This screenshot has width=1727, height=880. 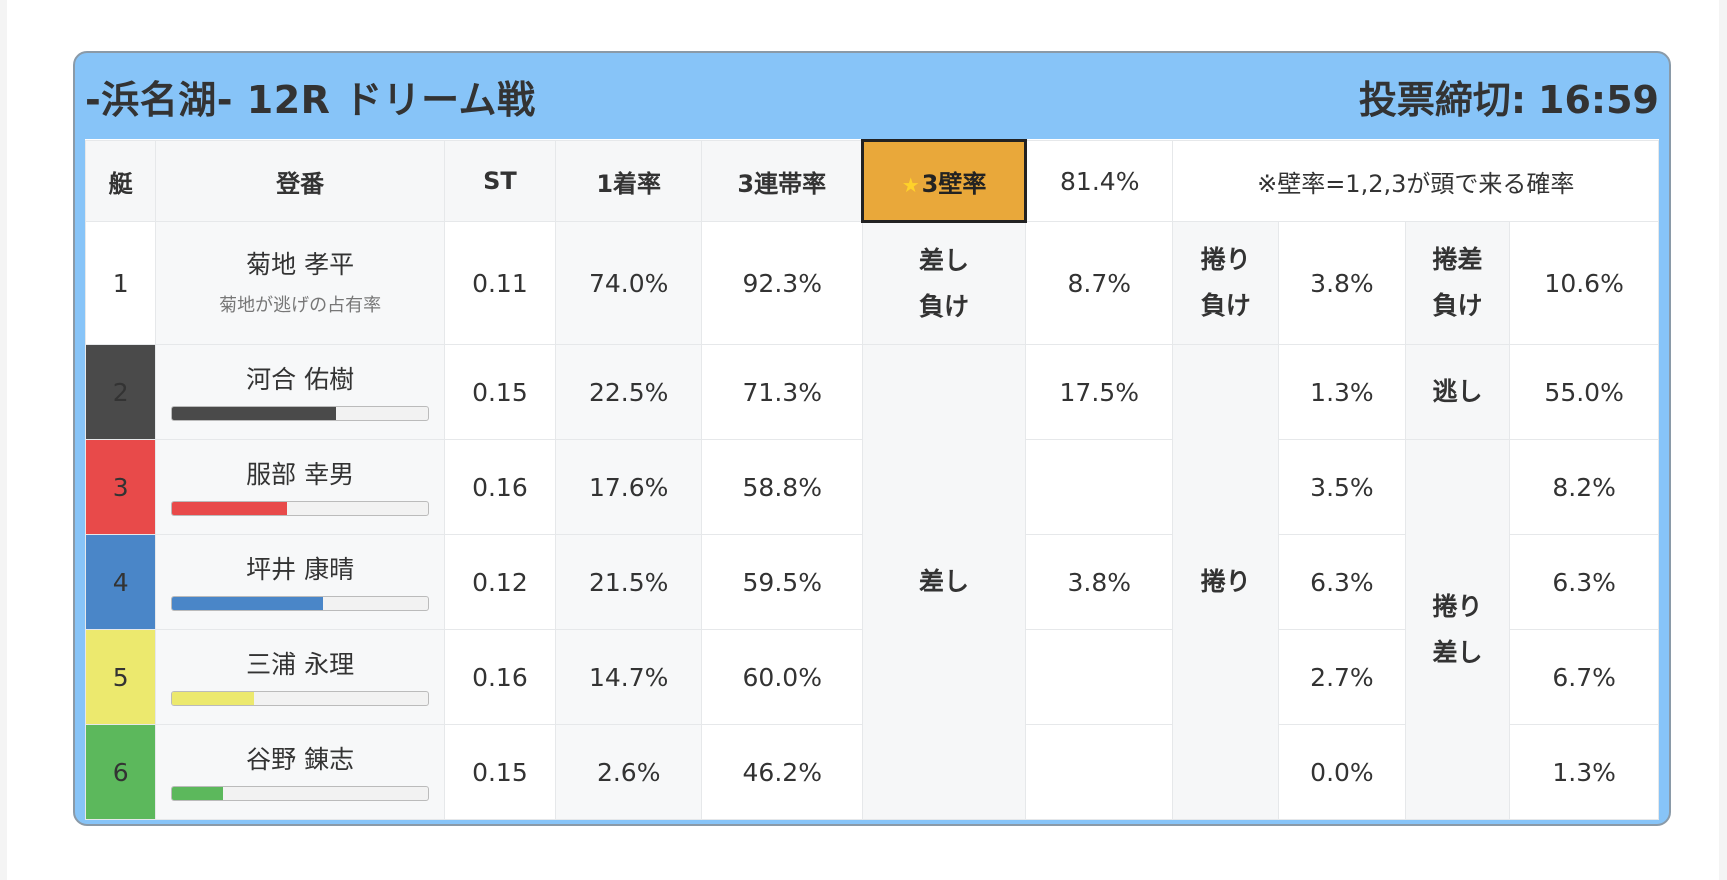 I want to click on racer-note: 菊地が逃げの占有率, so click(x=300, y=305).